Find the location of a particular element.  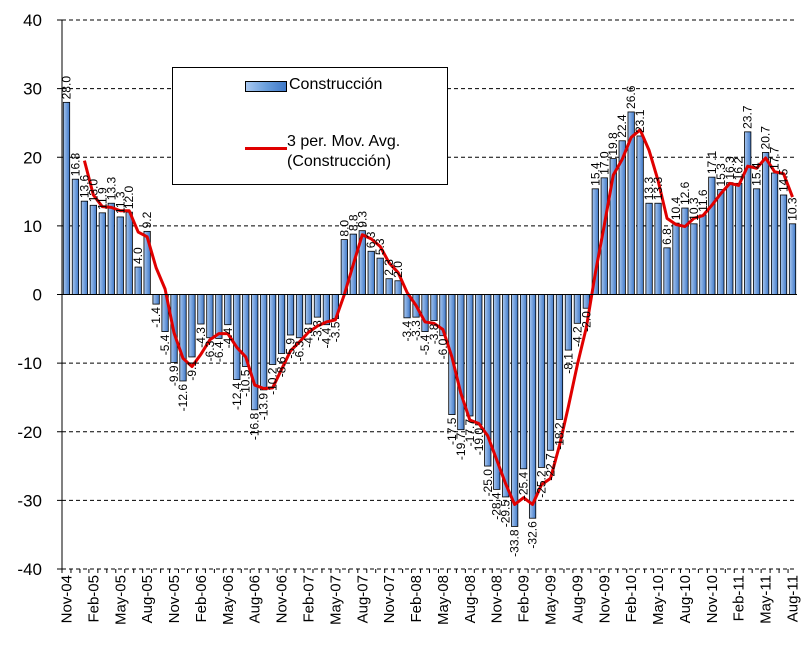

x-tick-label: Aug-05 is located at coordinates (147, 599).